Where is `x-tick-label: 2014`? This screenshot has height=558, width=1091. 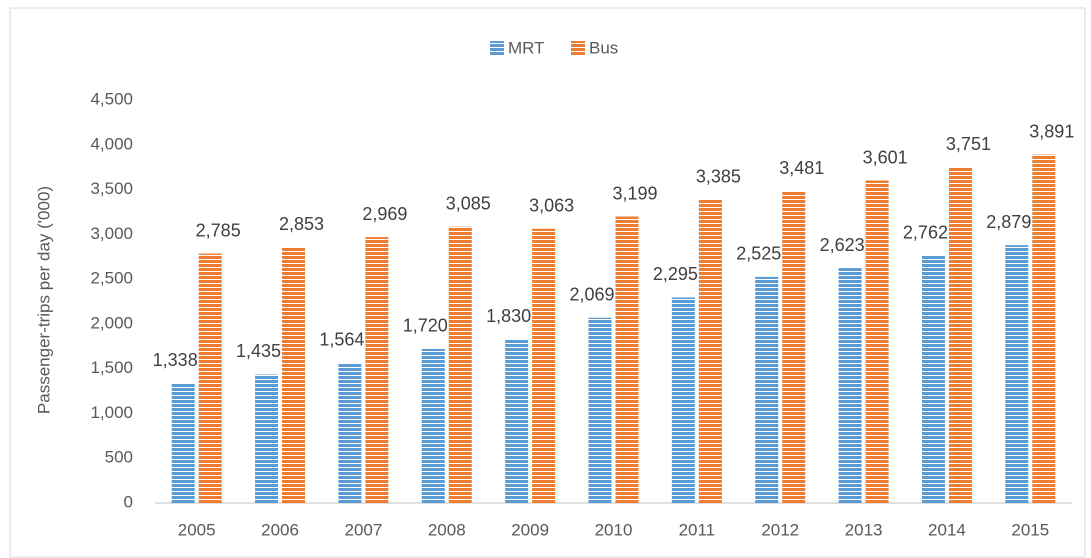 x-tick-label: 2014 is located at coordinates (947, 529).